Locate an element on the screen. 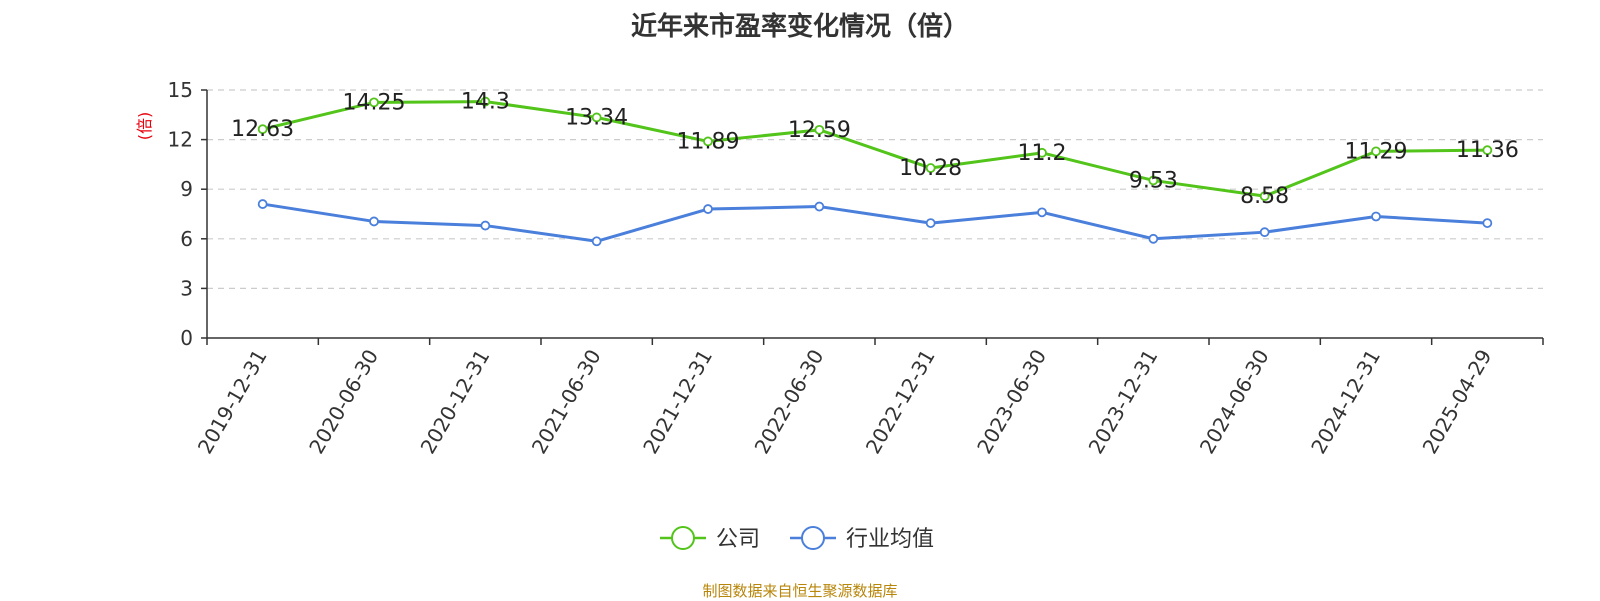  y-tick-label: 0 is located at coordinates (186, 338).